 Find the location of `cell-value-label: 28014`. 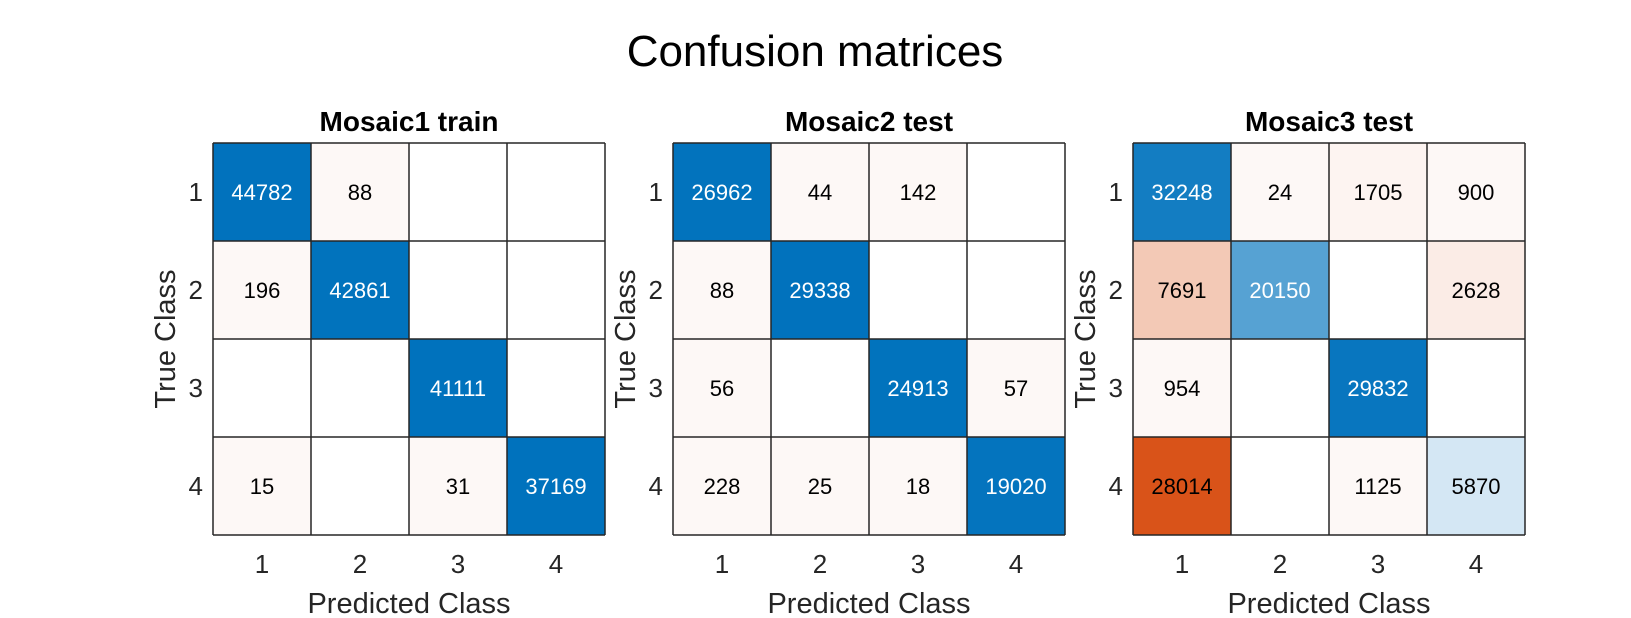

cell-value-label: 28014 is located at coordinates (1181, 486).